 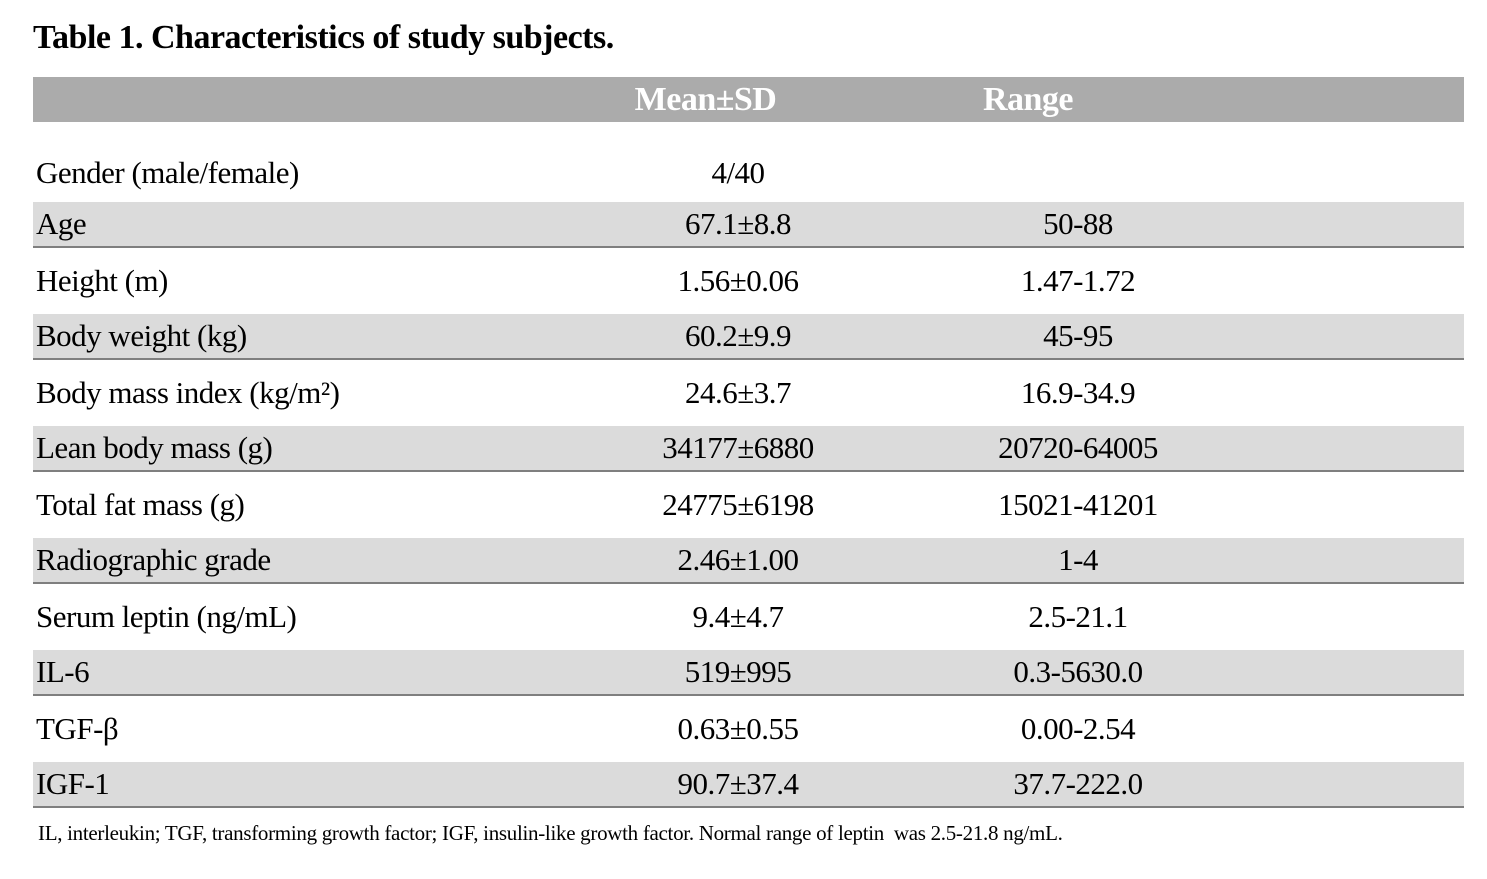 What do you see at coordinates (738, 504) in the screenshot?
I see `row-mean-sd: 24775±6198` at bounding box center [738, 504].